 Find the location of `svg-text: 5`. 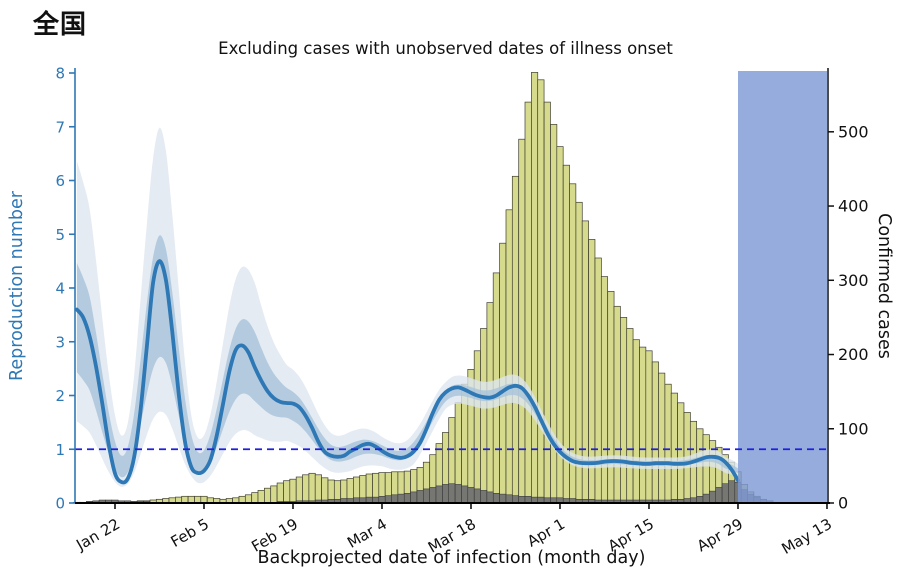

svg-text: 5 is located at coordinates (60, 235).